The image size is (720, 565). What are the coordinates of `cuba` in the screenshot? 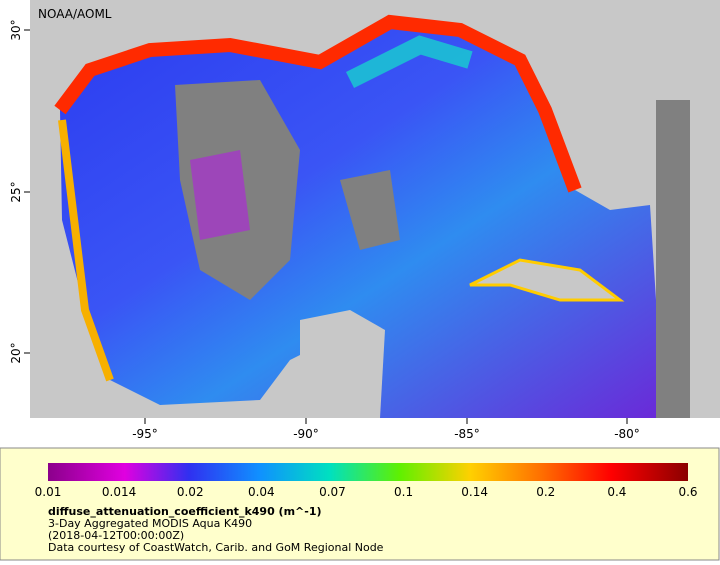 It's located at (547, 280).